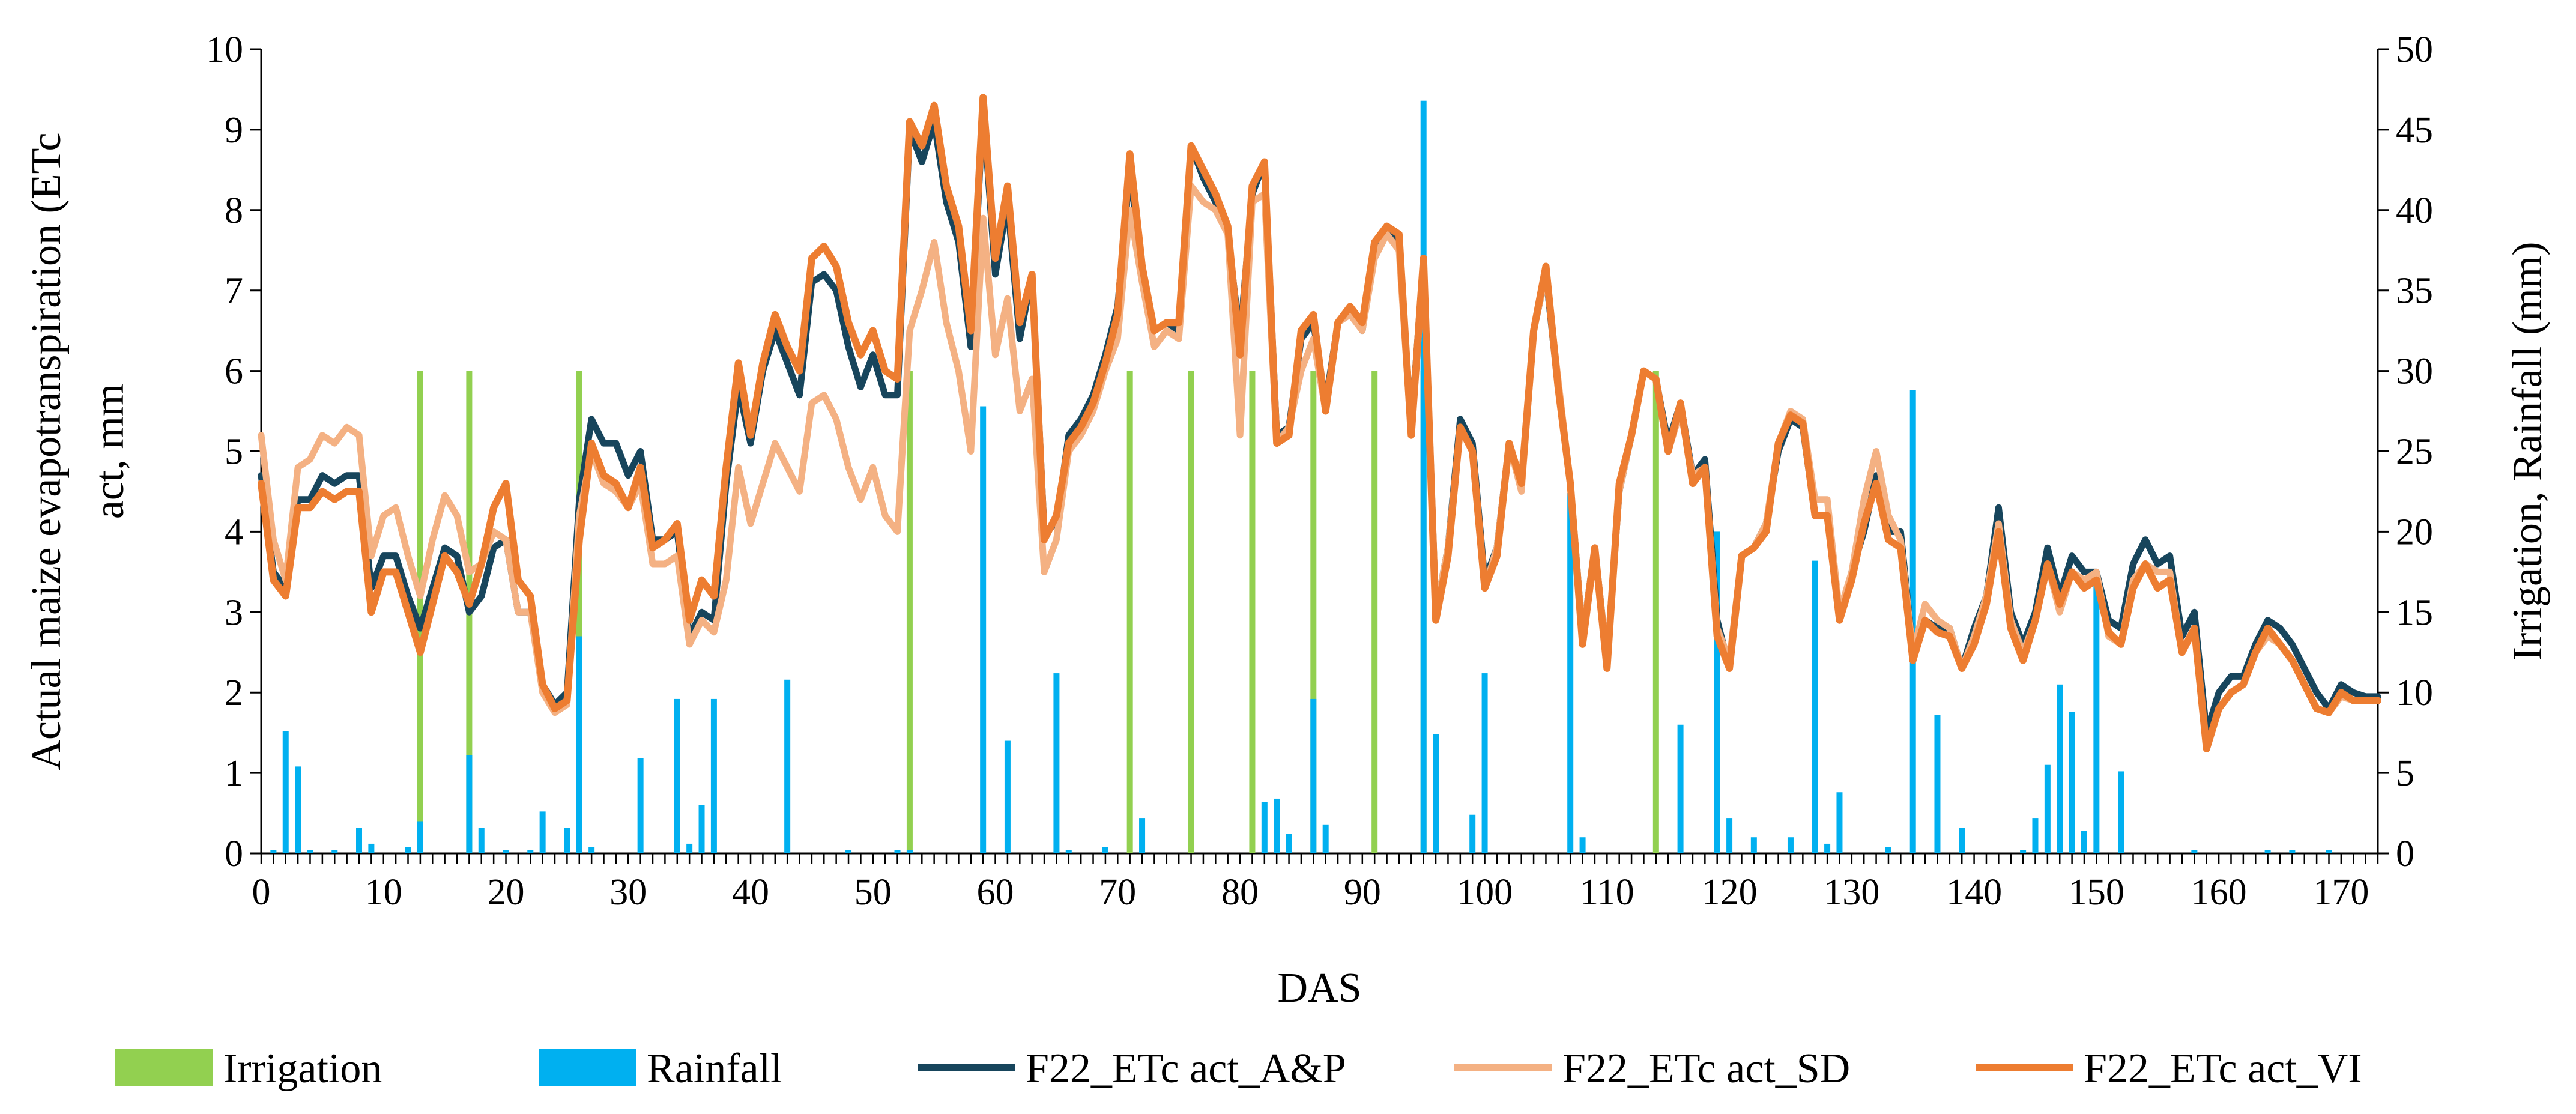 This screenshot has width=2576, height=1114. What do you see at coordinates (714, 1069) in the screenshot?
I see `legend-label-rainfall: Rainfall` at bounding box center [714, 1069].